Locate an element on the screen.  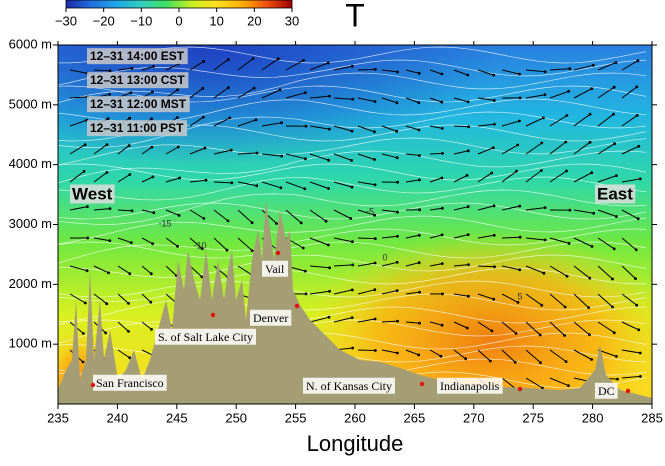
x-tick-label: 265 is located at coordinates (415, 417).